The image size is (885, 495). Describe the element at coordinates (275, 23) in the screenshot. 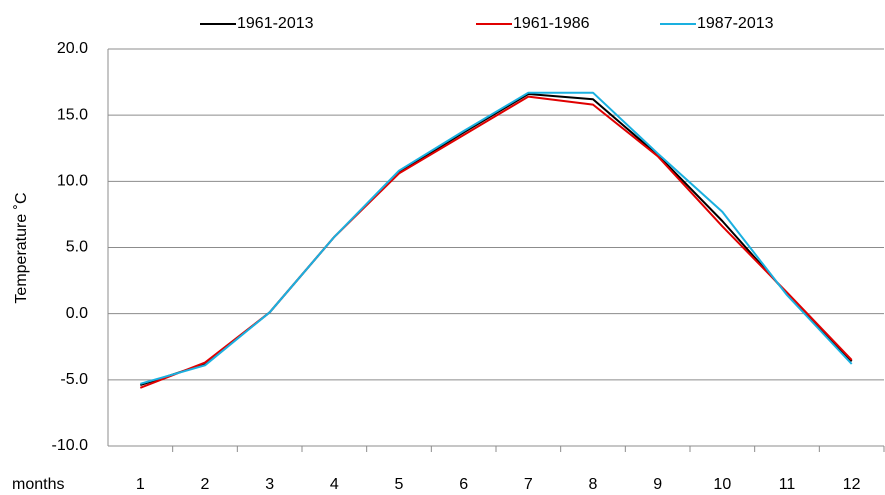

I see `legend-label: 1961-2013` at that location.